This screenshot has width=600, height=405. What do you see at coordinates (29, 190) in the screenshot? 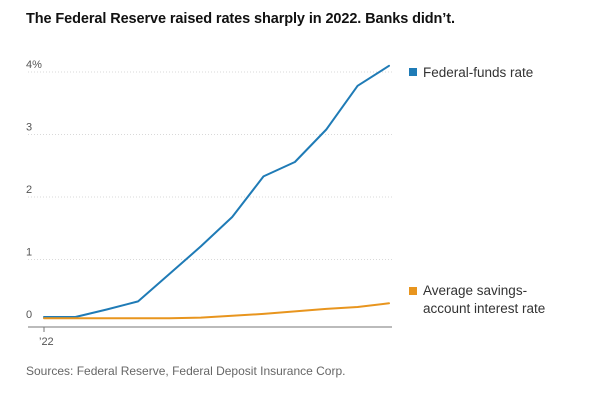
I see `y-tick-label: 2` at bounding box center [29, 190].